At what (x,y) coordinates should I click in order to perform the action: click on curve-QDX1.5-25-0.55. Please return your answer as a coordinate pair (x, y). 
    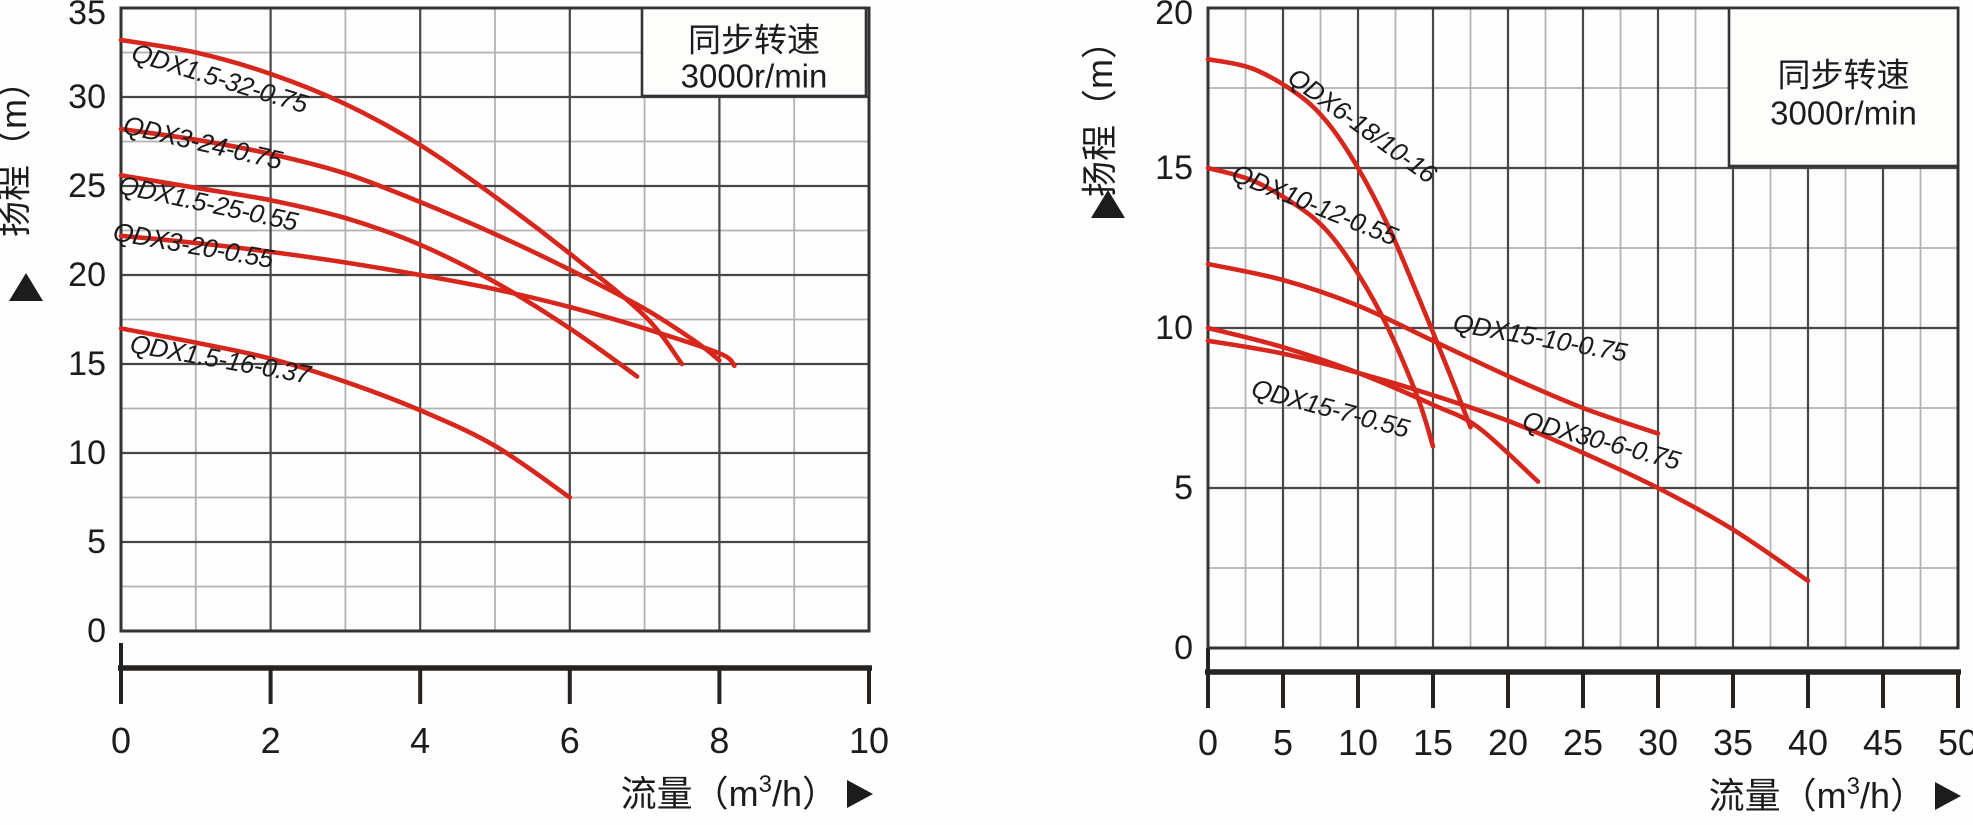
    Looking at the image, I should click on (379, 276).